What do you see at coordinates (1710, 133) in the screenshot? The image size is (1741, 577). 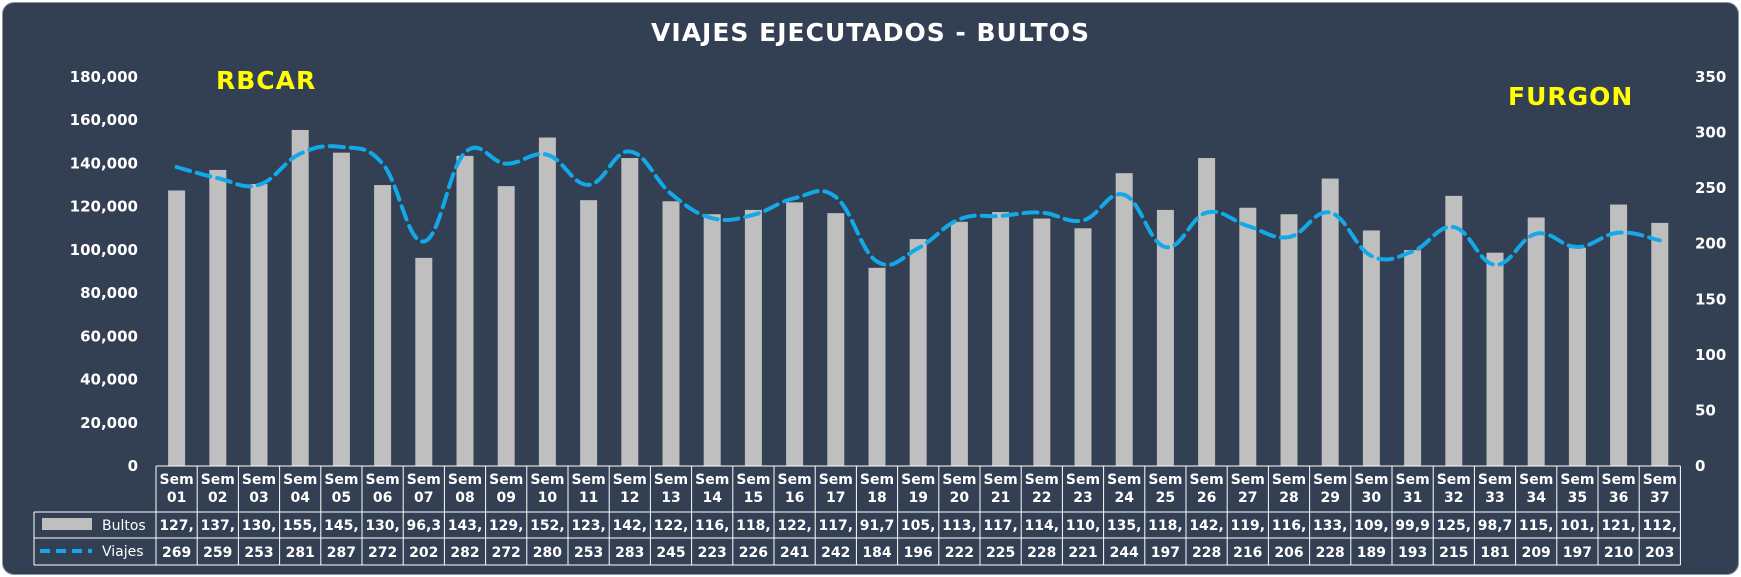 I see `y-right-tick-label: 300` at bounding box center [1710, 133].